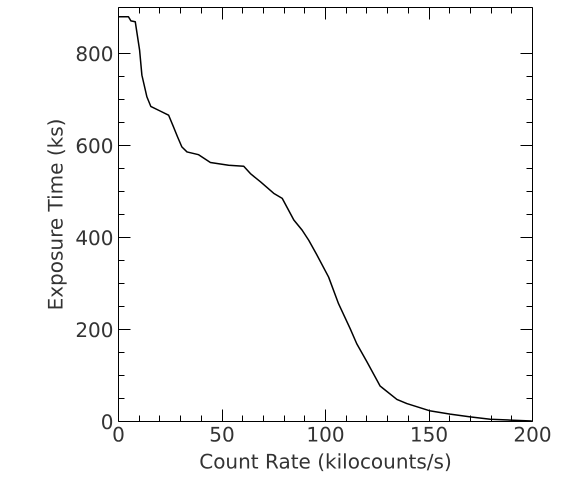 This screenshot has height=496, width=571. What do you see at coordinates (429, 434) in the screenshot?
I see `x-tick-label: 150` at bounding box center [429, 434].